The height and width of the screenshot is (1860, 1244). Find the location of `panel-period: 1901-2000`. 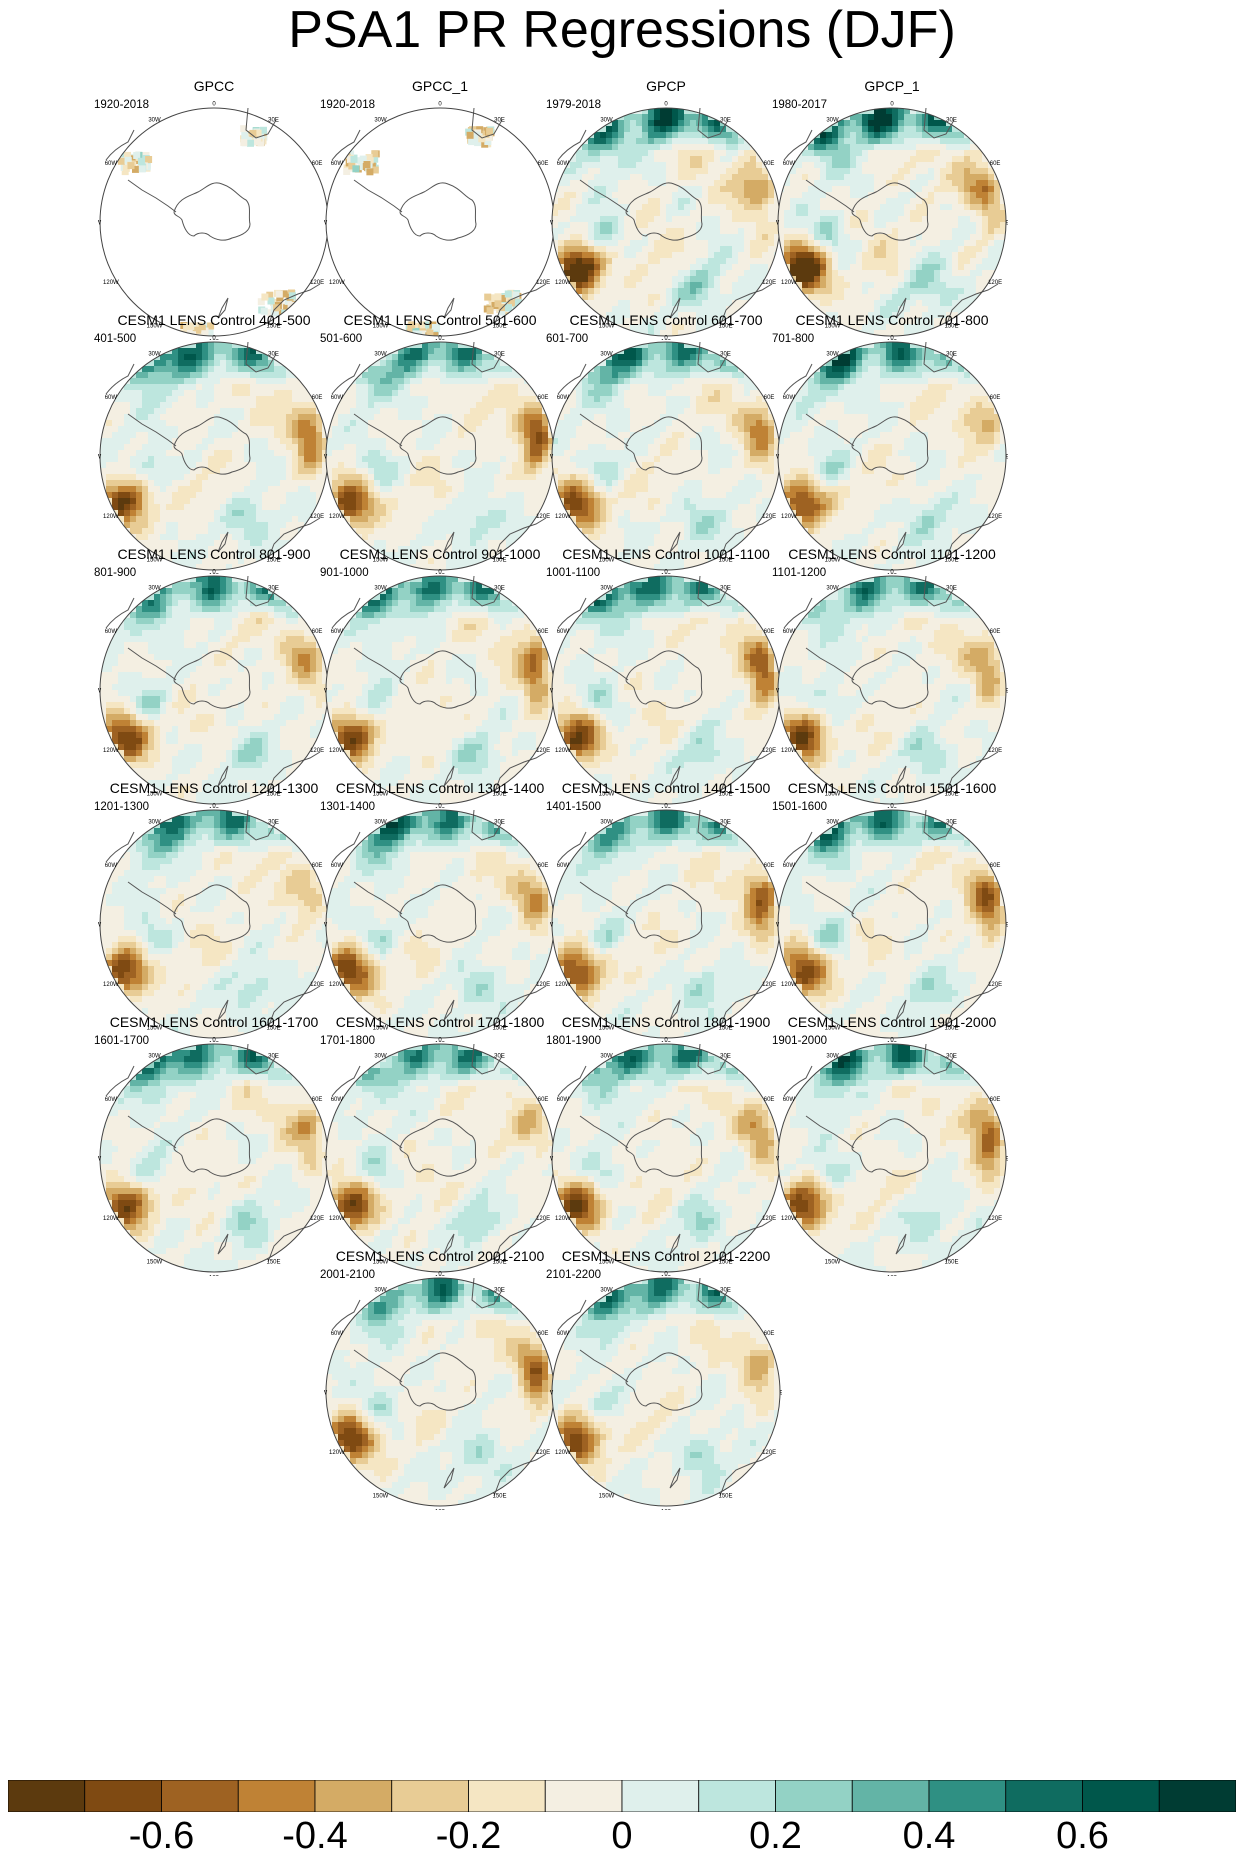

panel-period: 1901-2000 is located at coordinates (799, 1041).